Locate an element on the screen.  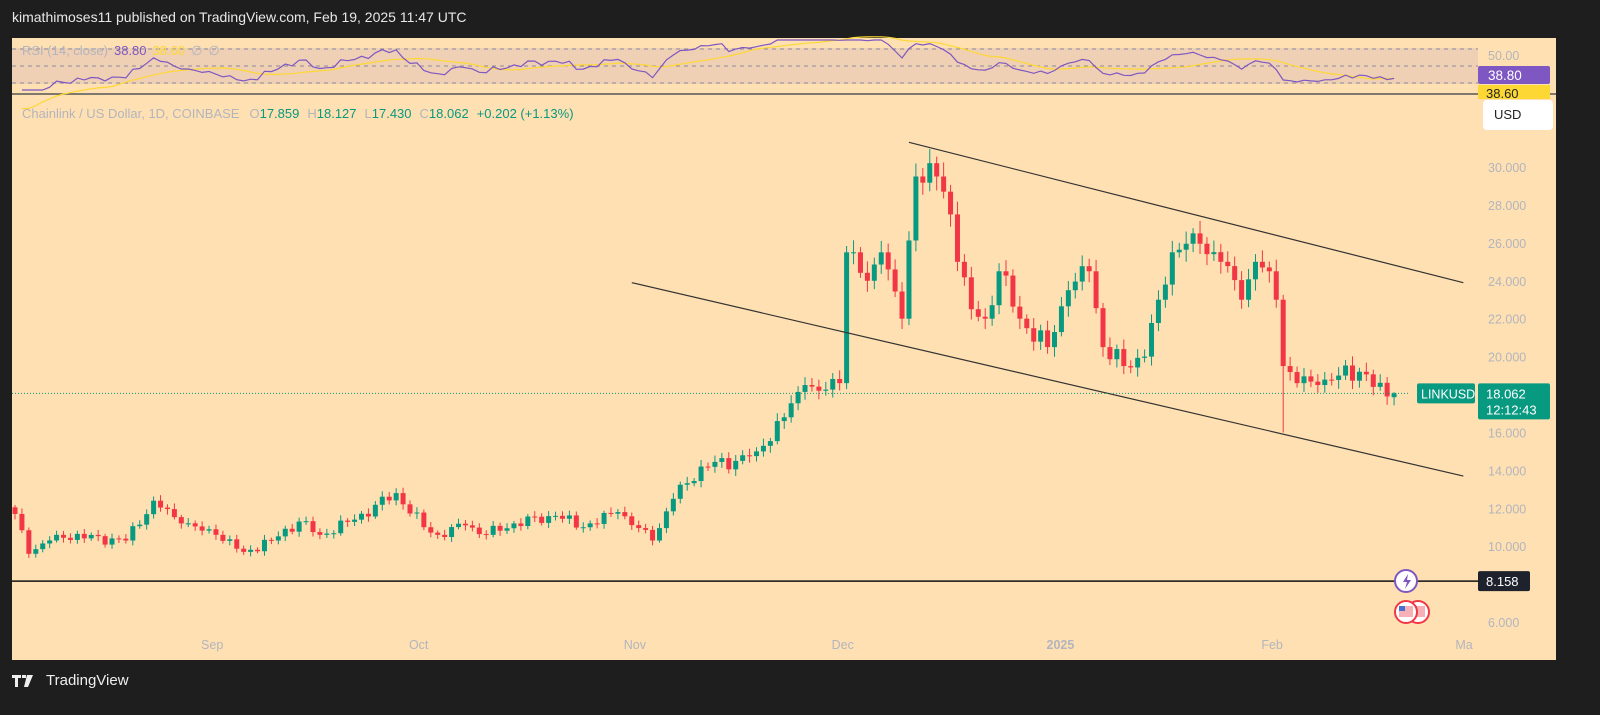
lightning-glyph-icon is located at coordinates (1407, 581).